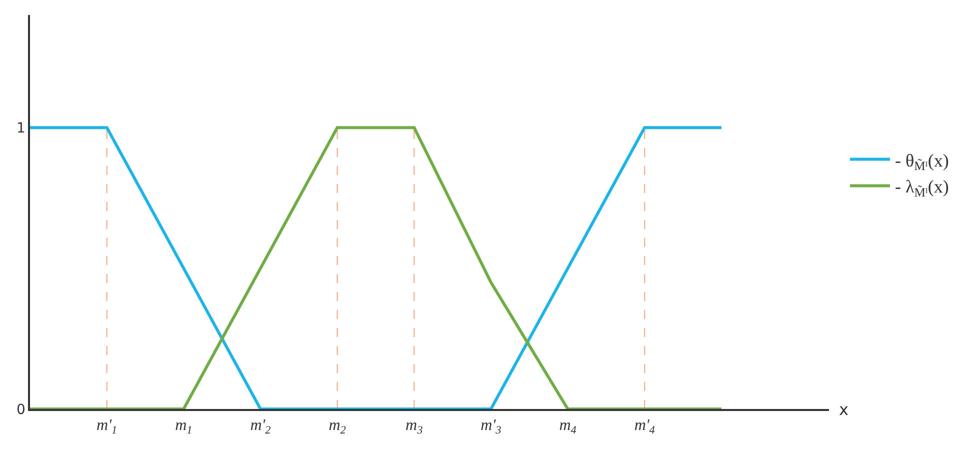 This screenshot has height=449, width=966. Describe the element at coordinates (21, 410) in the screenshot. I see `y-tick-label: 0` at that location.